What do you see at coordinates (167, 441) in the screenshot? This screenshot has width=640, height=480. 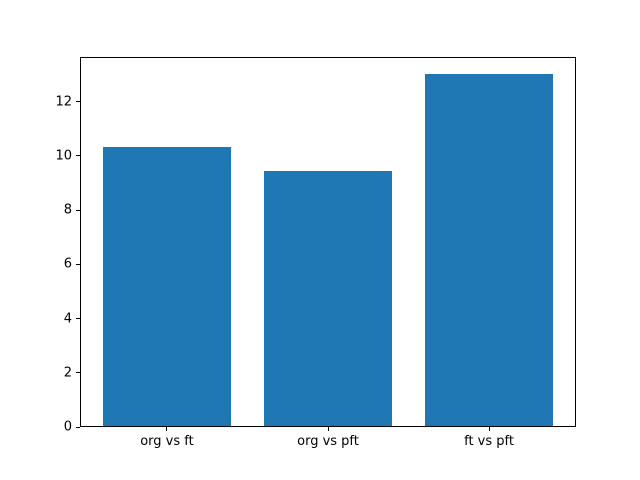 I see `x-tick-label: org vs ft` at bounding box center [167, 441].